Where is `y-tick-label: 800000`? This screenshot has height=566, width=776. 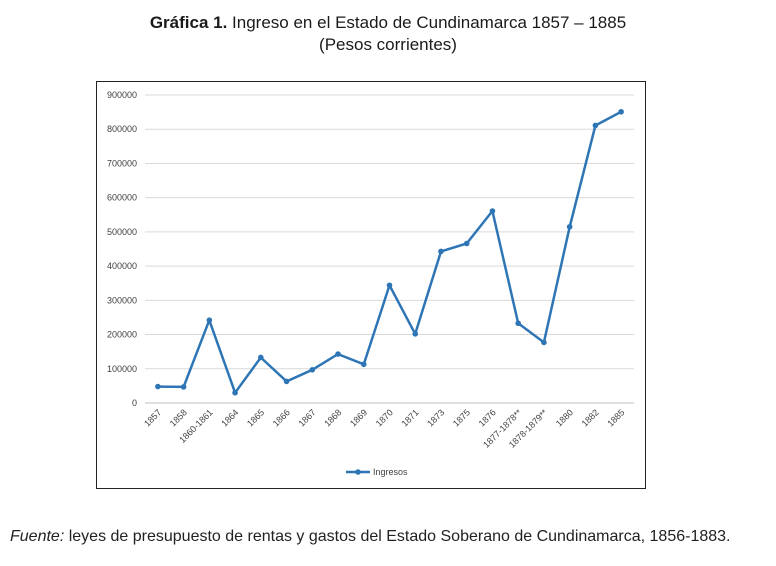
y-tick-label: 800000 is located at coordinates (122, 129).